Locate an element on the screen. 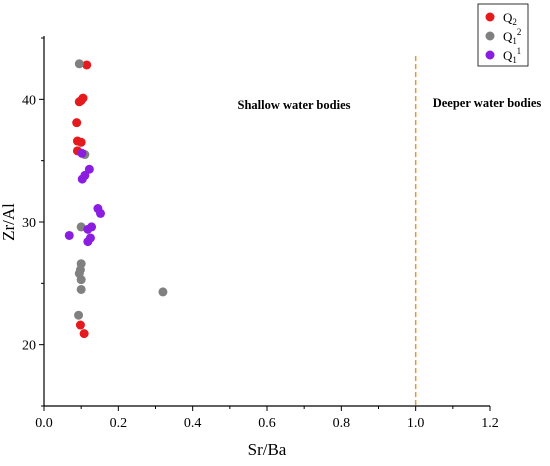 Image resolution: width=550 pixels, height=466 pixels. x-tick-label: 0.2 is located at coordinates (119, 423).